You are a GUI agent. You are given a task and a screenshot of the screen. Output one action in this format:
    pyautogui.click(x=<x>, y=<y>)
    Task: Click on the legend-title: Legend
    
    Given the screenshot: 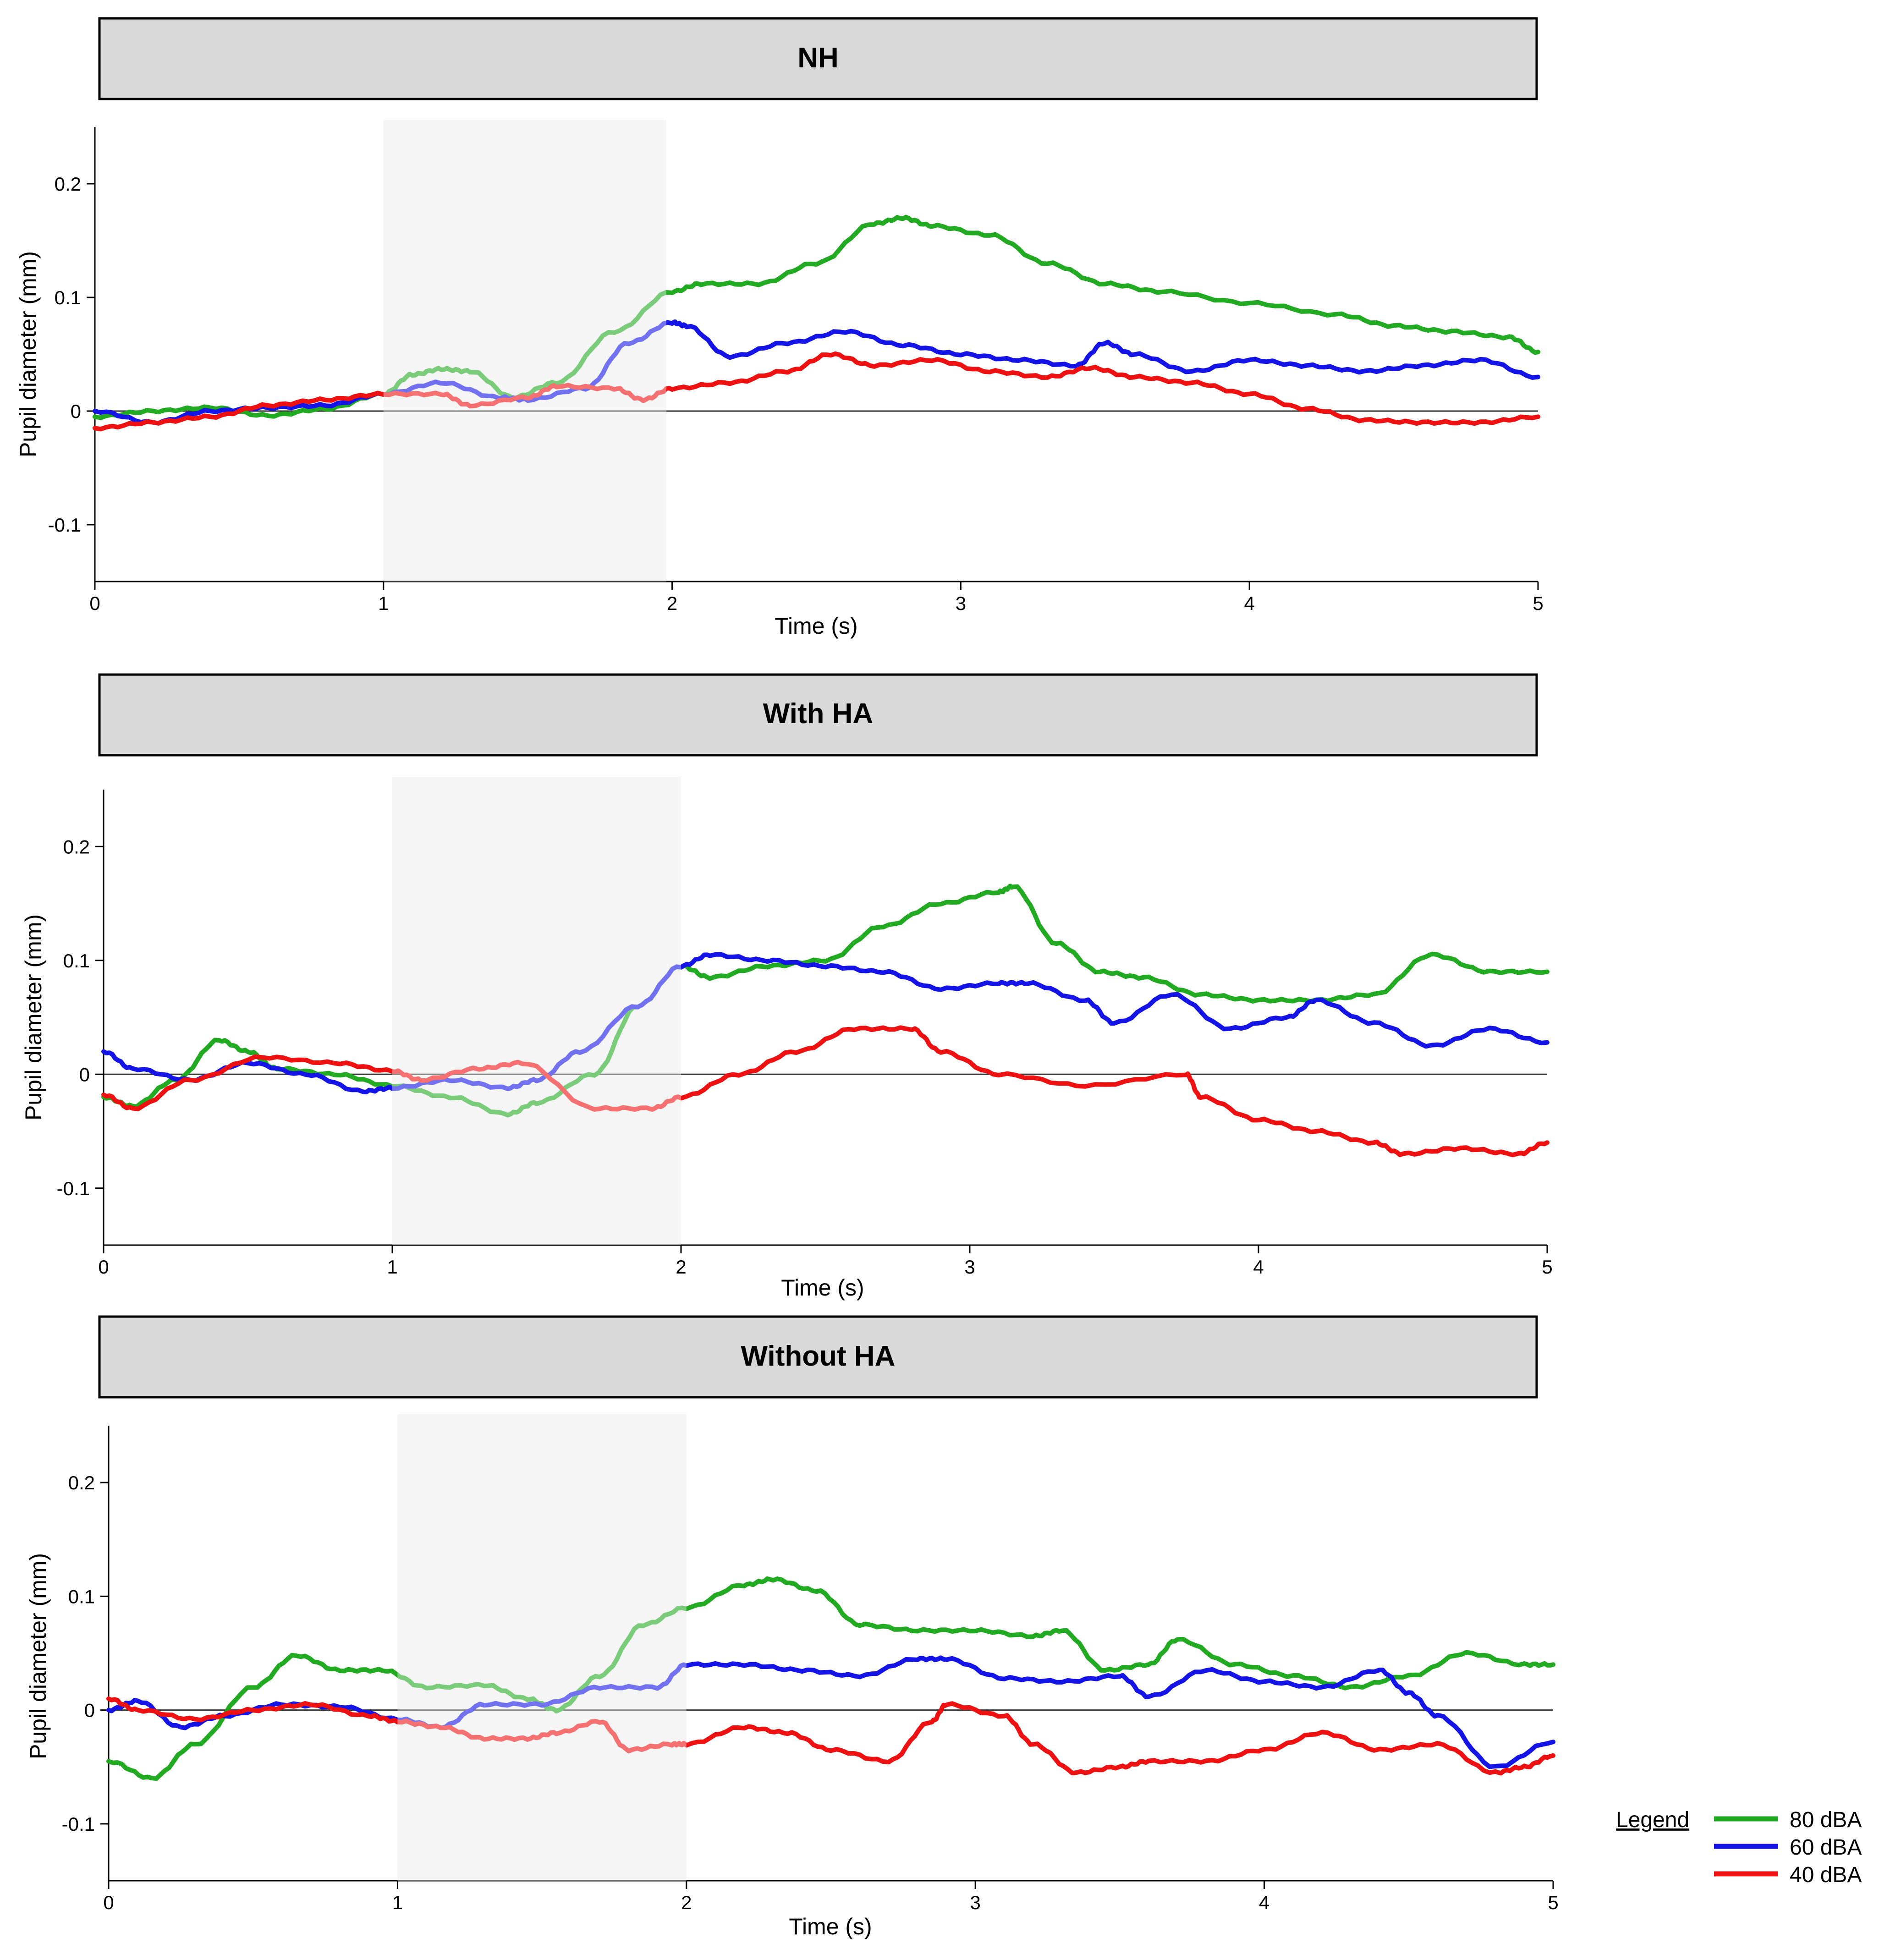 What is the action you would take?
    pyautogui.click(x=1653, y=1820)
    